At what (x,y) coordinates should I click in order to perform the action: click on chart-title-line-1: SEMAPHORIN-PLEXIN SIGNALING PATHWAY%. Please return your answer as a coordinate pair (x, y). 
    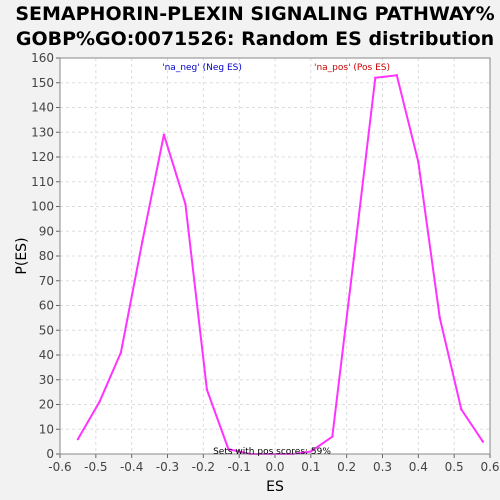
    Looking at the image, I should click on (254, 14).